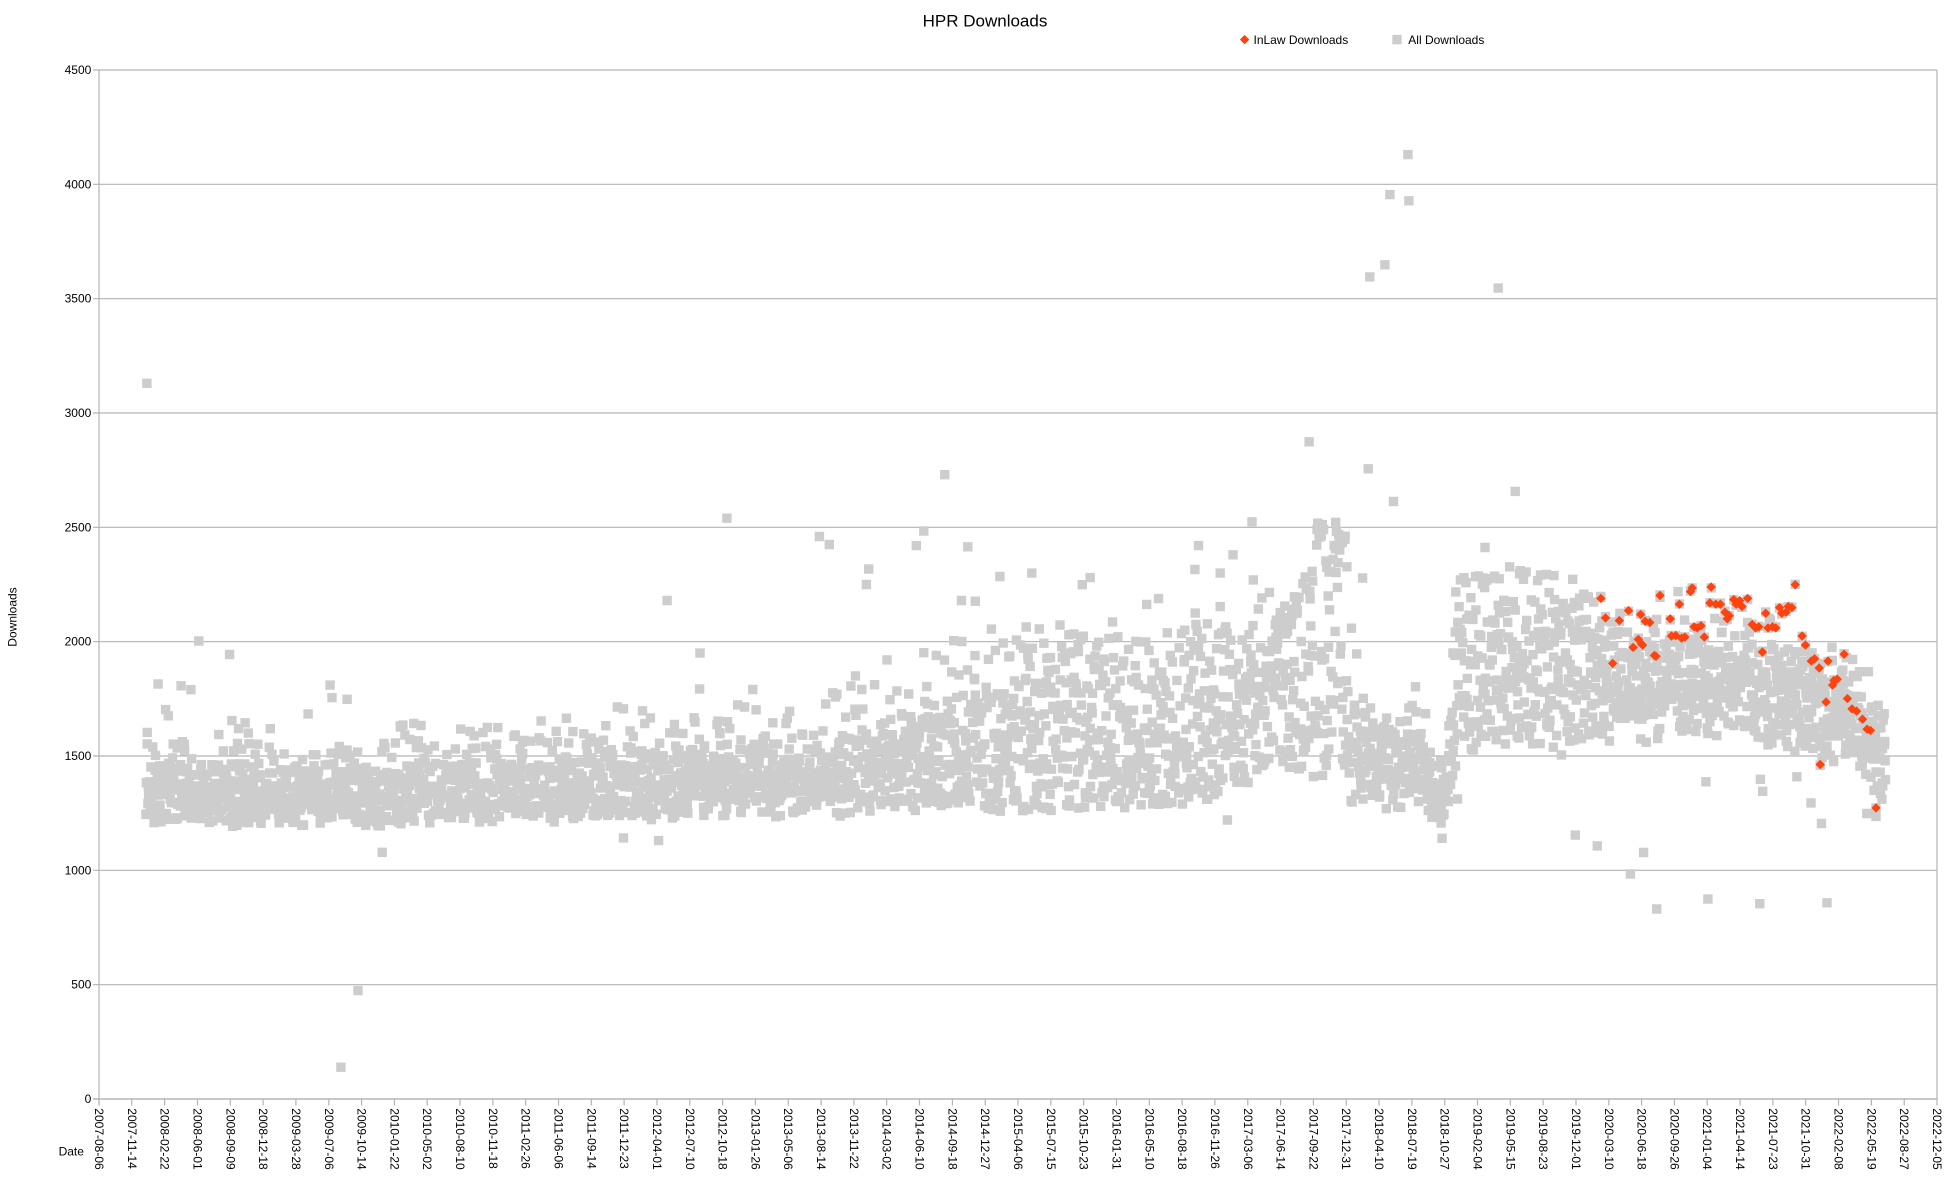 The height and width of the screenshot is (1191, 1954). Describe the element at coordinates (1182, 1139) in the screenshot. I see `svg-text: 2016-08-18` at that location.